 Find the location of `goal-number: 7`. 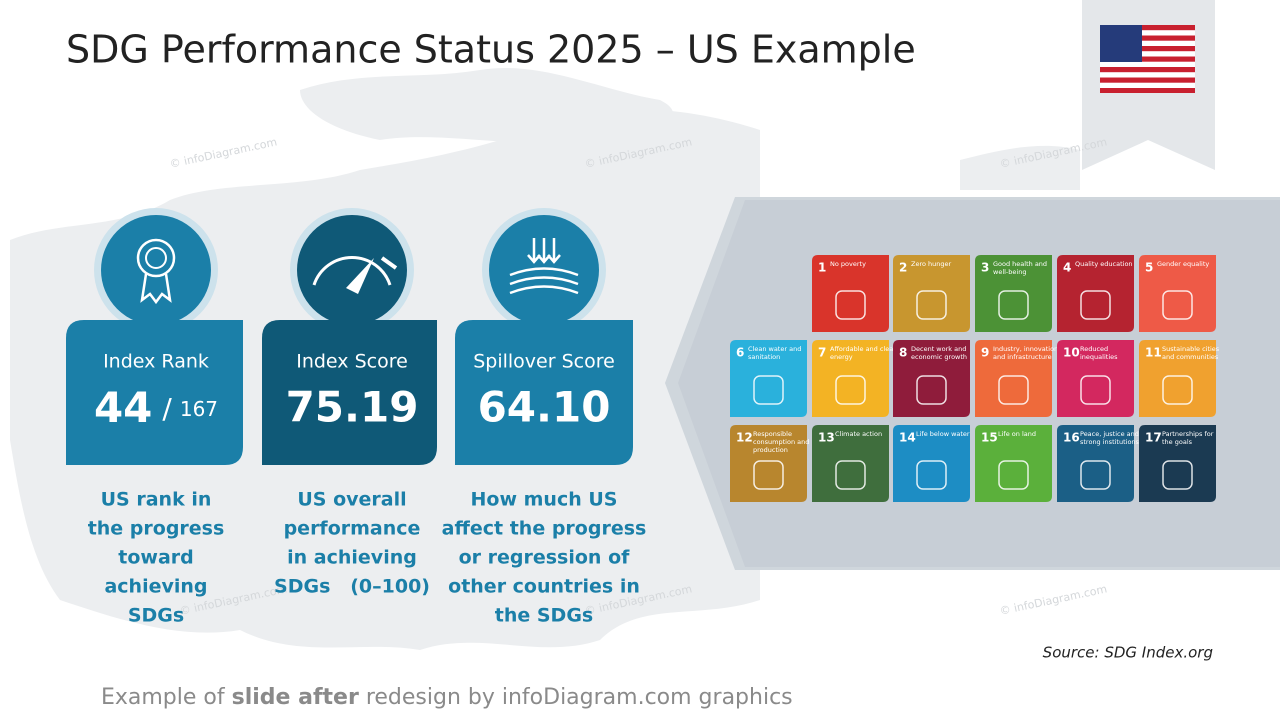

goal-number: 7 is located at coordinates (822, 353).